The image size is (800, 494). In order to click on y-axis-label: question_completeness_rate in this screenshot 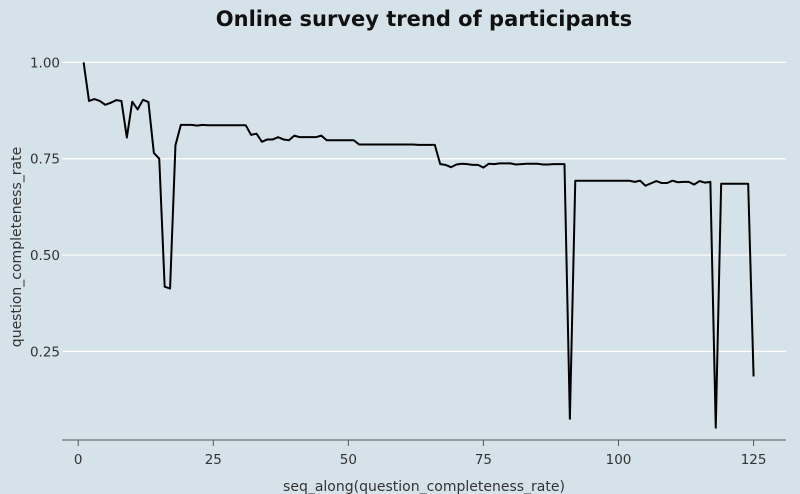, I will do `click(17, 247)`.